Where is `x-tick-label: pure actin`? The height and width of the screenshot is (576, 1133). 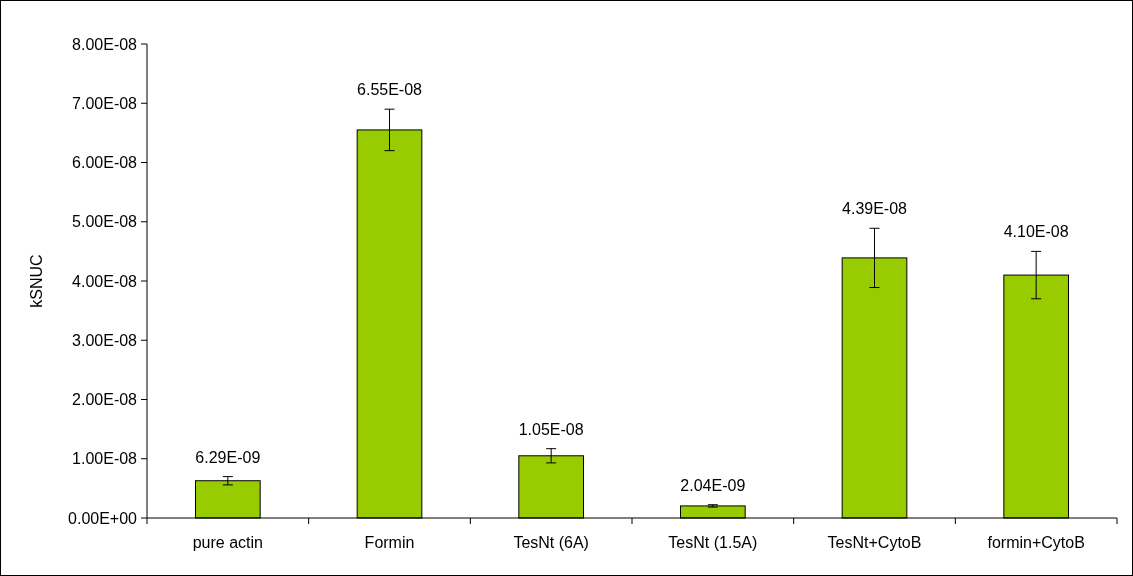 x-tick-label: pure actin is located at coordinates (227, 542).